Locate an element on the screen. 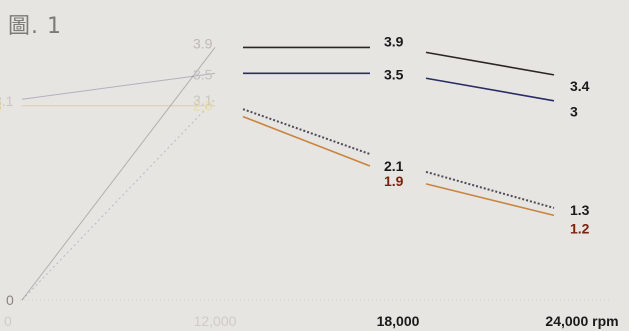 The width and height of the screenshot is (629, 331). data-label: 1.3 is located at coordinates (580, 210).